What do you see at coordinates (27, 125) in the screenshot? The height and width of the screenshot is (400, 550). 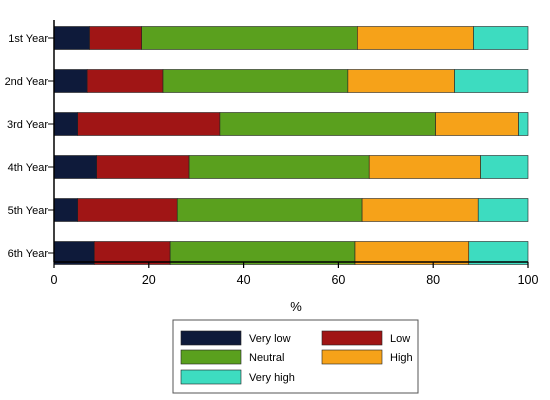 I see `category-label: 3rd Year` at bounding box center [27, 125].